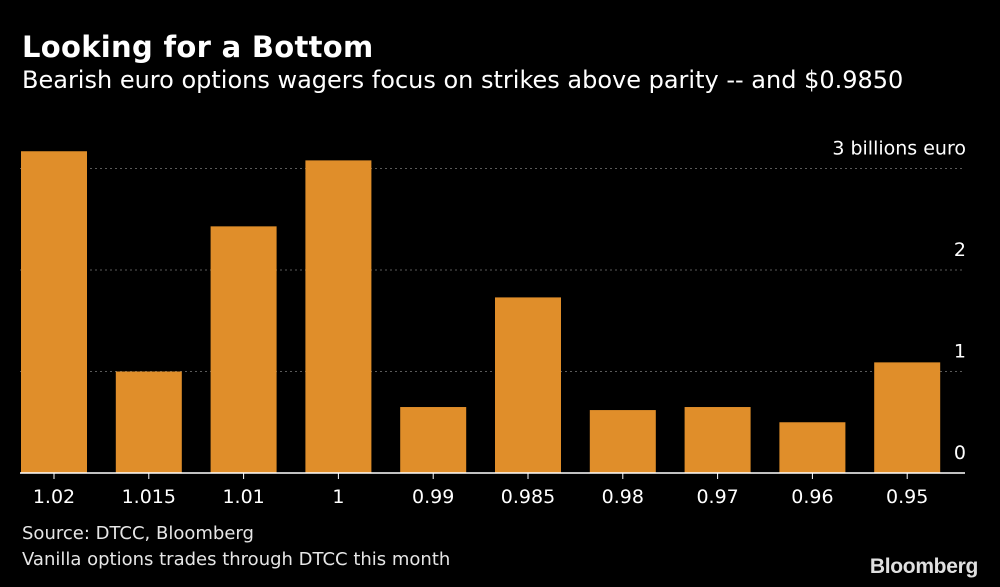 The image size is (1000, 587). What do you see at coordinates (960, 352) in the screenshot?
I see `y-tick-label: 1` at bounding box center [960, 352].